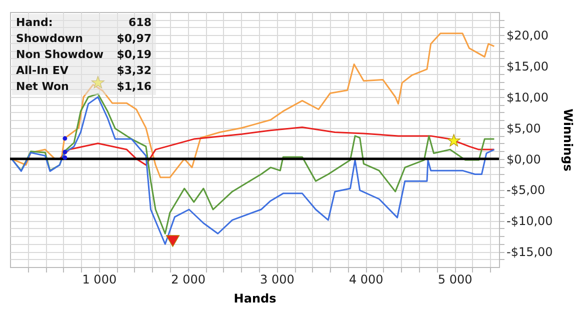 Image resolution: width=578 pixels, height=310 pixels. Describe the element at coordinates (134, 54) in the screenshot. I see `annotation: $0,19` at that location.